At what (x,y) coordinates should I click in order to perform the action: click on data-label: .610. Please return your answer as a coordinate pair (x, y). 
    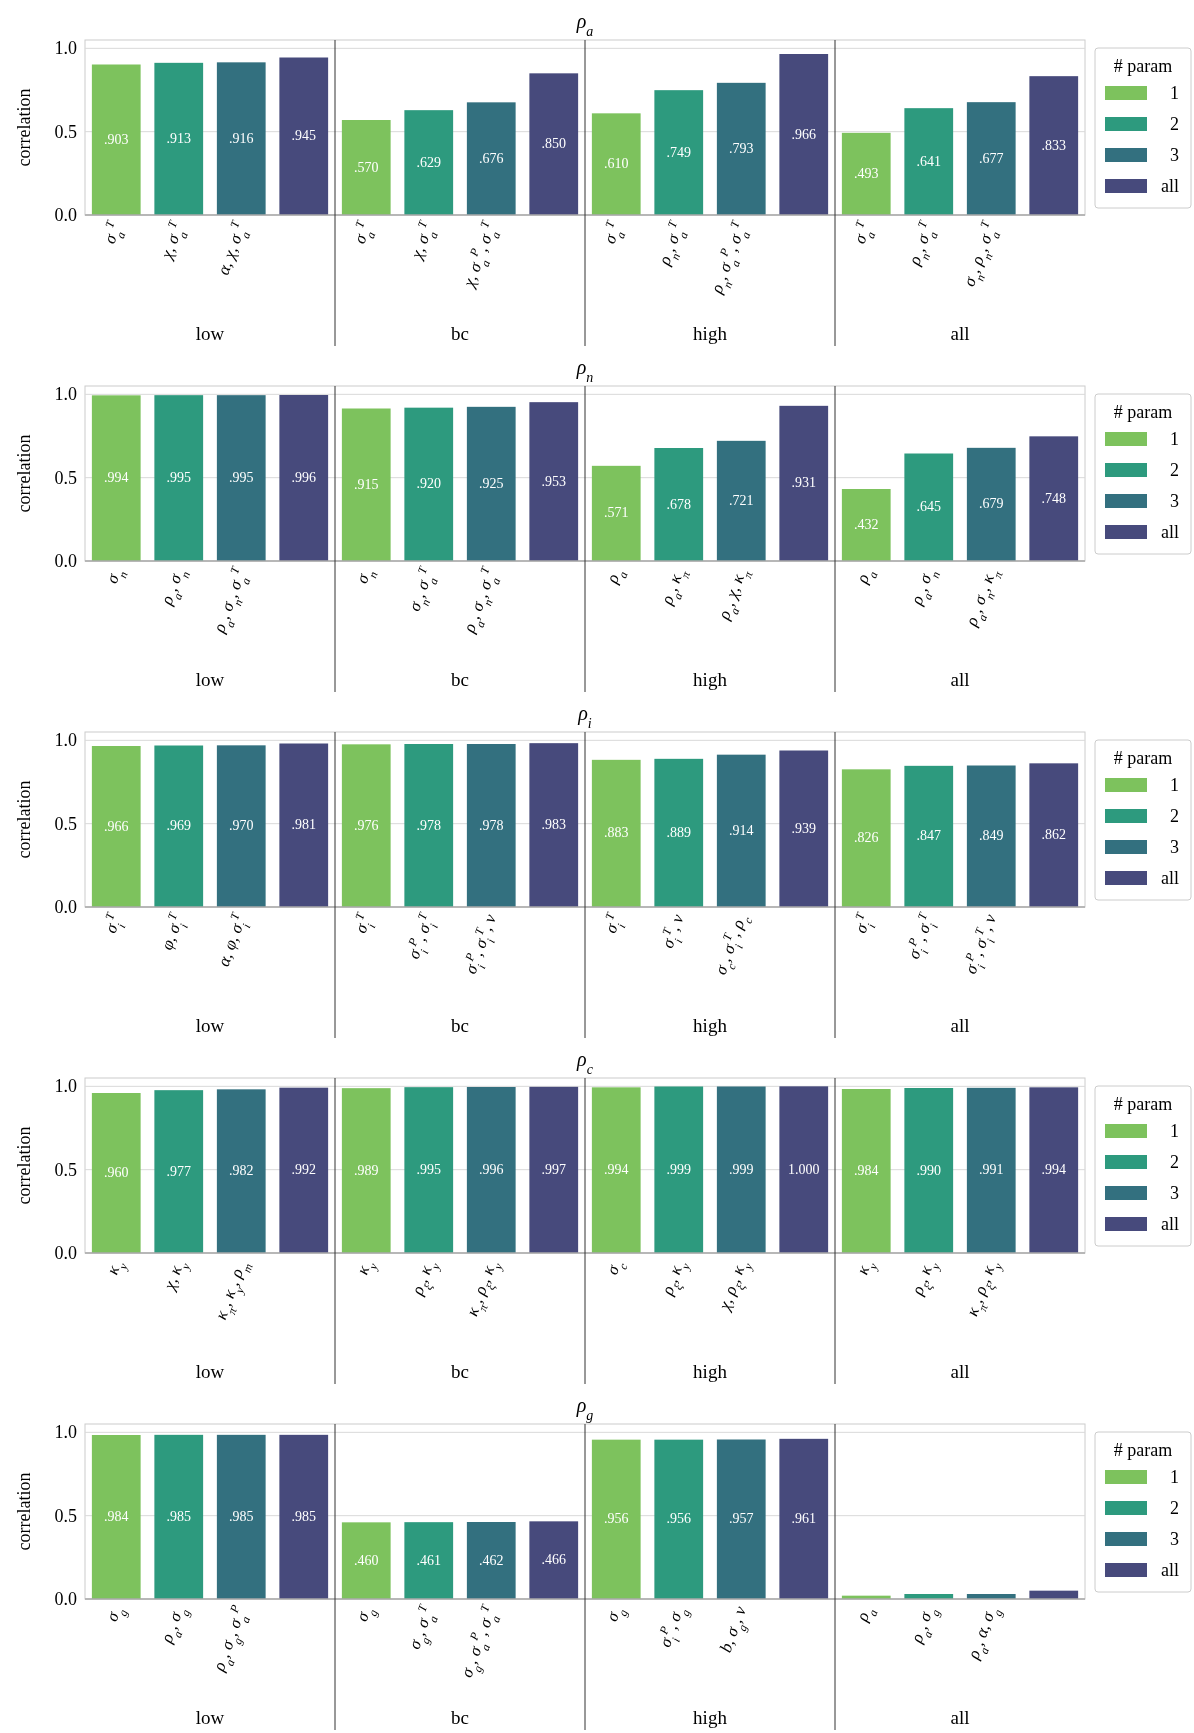
    Looking at the image, I should click on (616, 164).